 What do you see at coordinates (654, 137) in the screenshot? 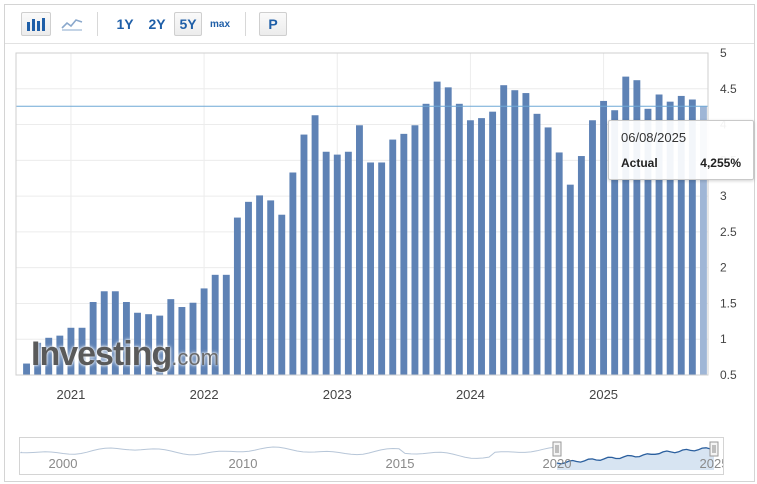
I see `tooltip-date: 06/08/2025` at bounding box center [654, 137].